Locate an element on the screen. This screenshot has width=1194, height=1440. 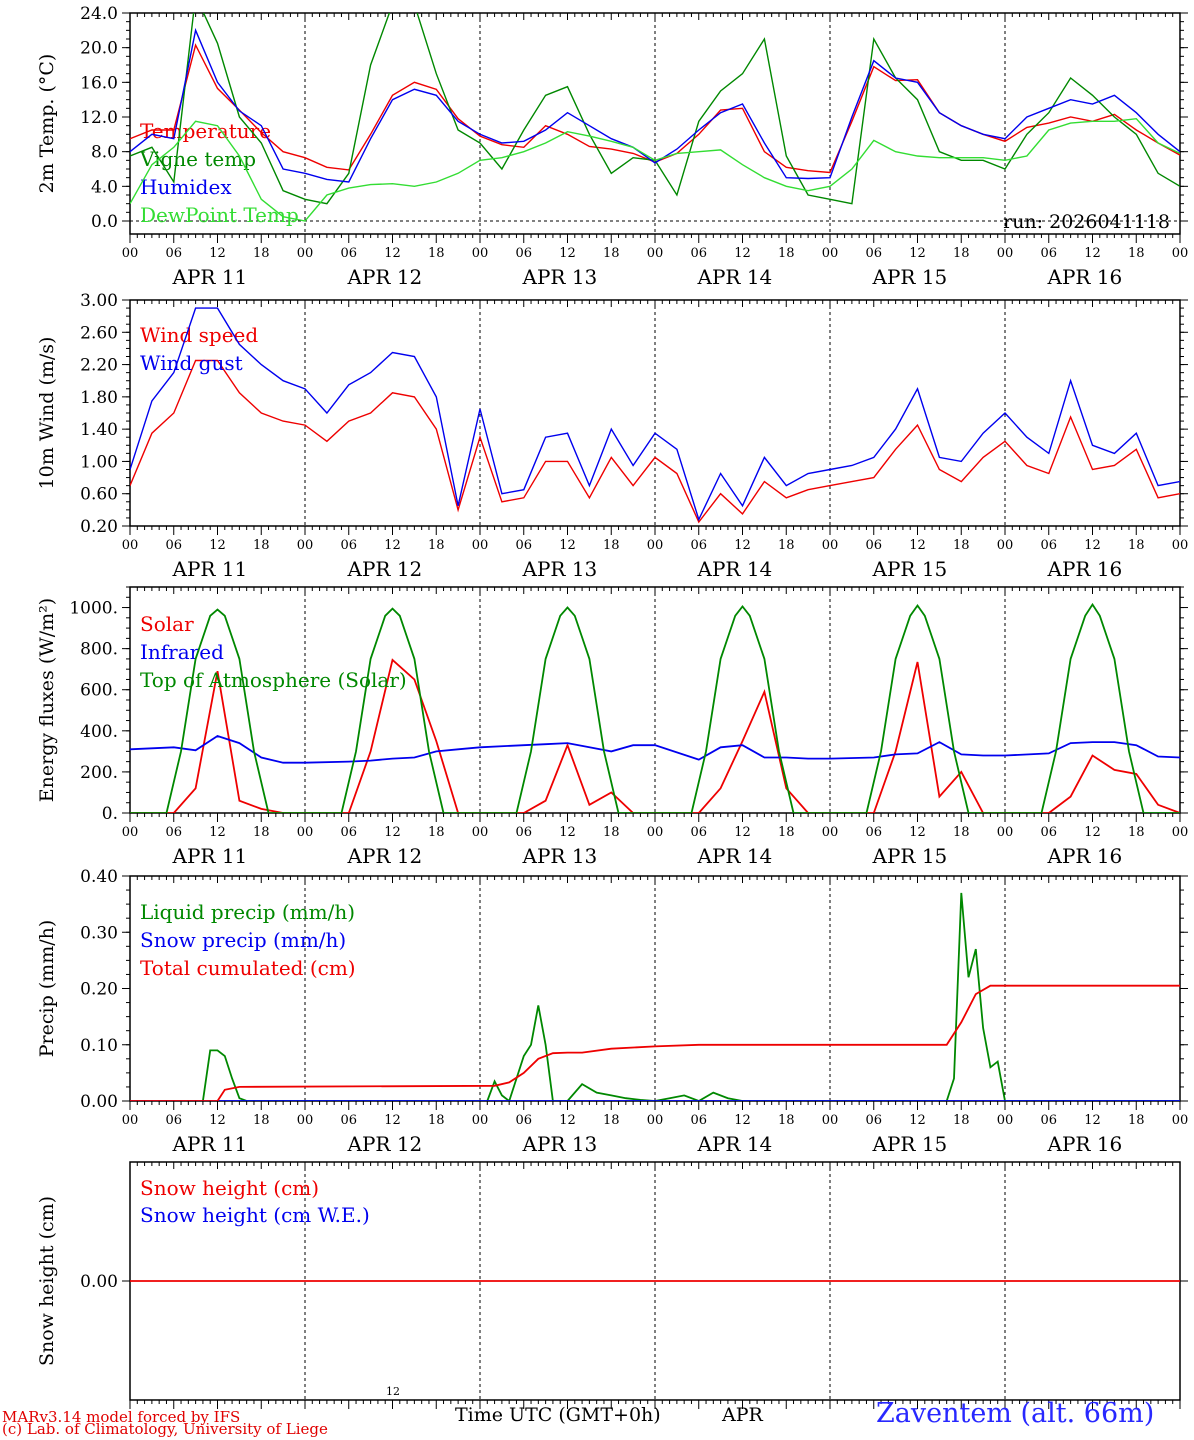
series-line-vigne-temp is located at coordinates (655, 109).